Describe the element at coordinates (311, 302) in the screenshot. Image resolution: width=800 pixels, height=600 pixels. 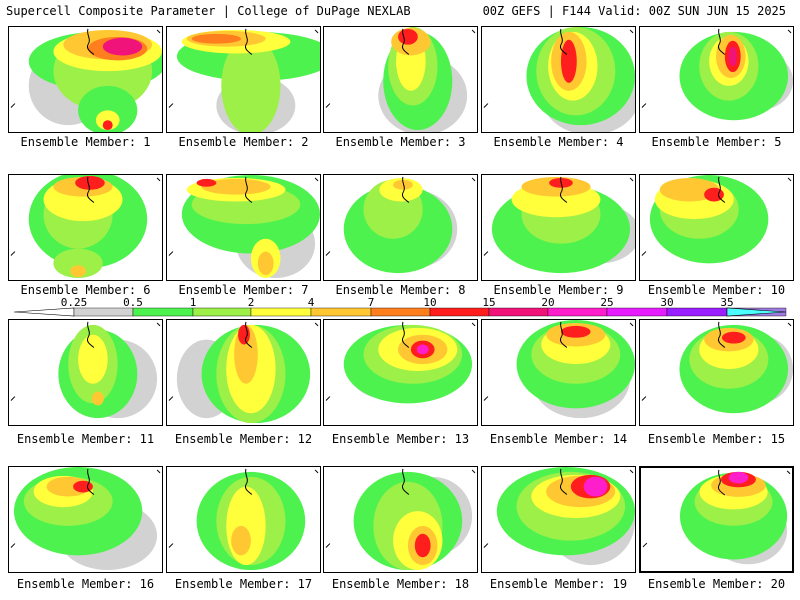
I see `colorbar-tick-label: 4` at that location.